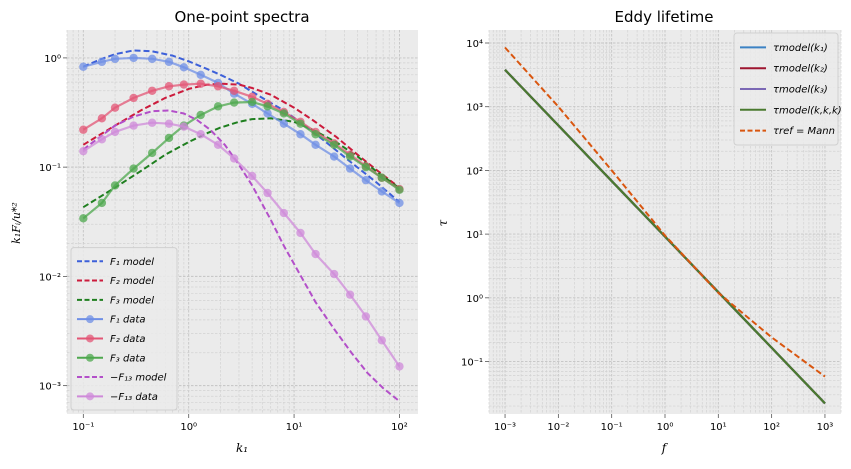  I want to click on legend-label-2: F₃ model, so click(132, 300).